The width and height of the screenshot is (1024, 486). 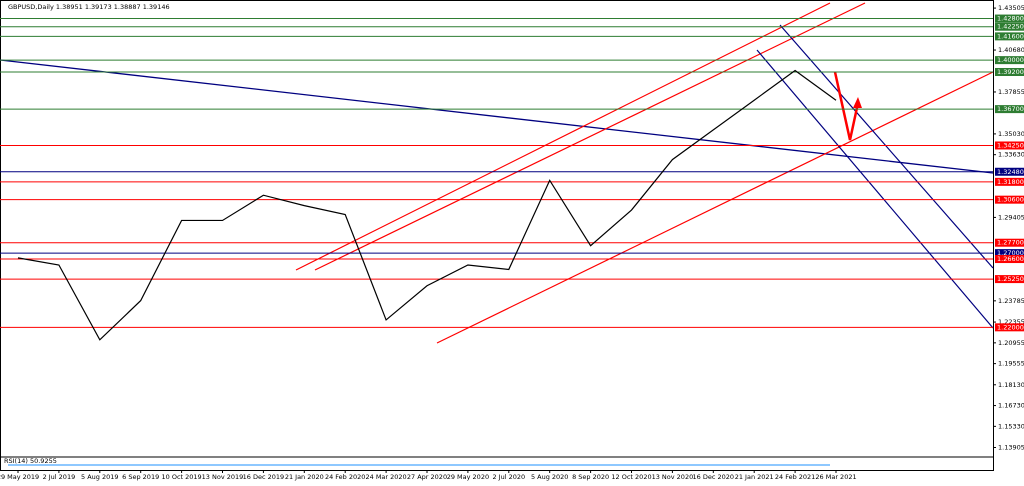 What do you see at coordinates (1011, 385) in the screenshot?
I see `y-tick-label: 1.18130` at bounding box center [1011, 385].